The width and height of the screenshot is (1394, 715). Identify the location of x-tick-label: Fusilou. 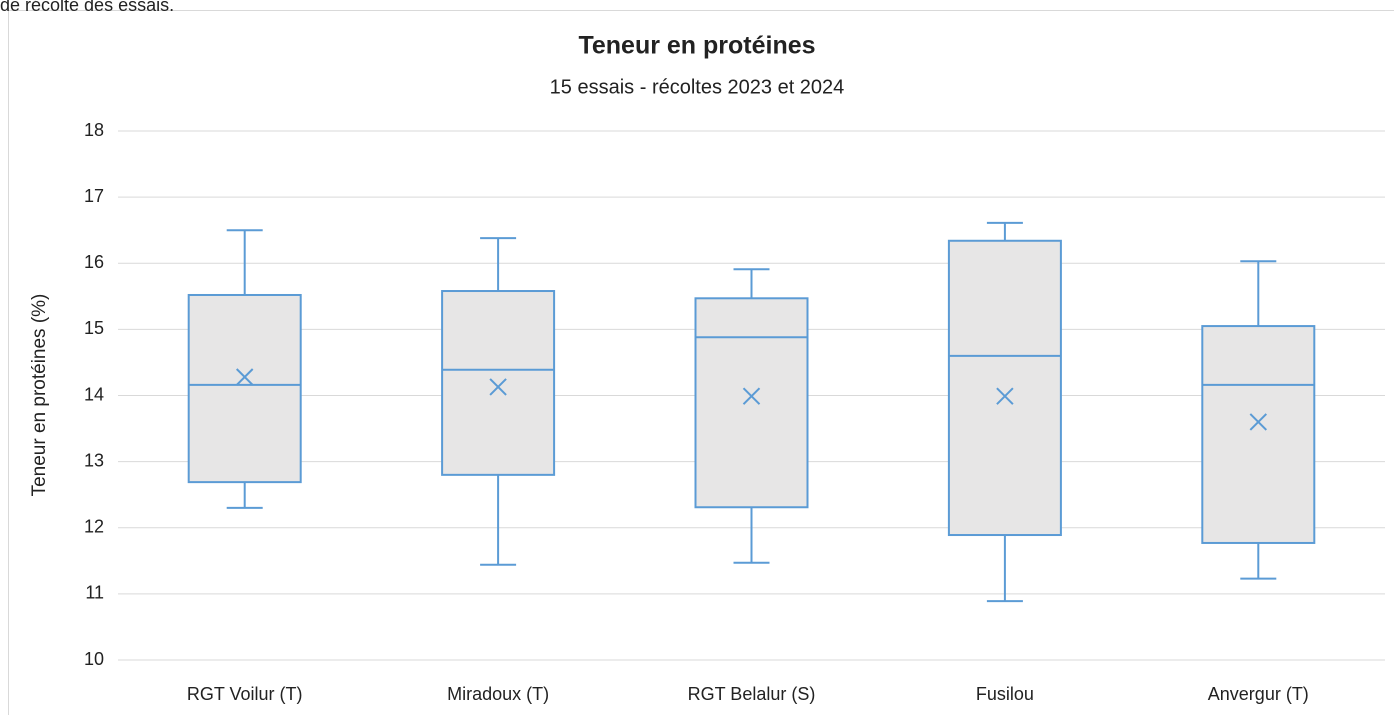
(1005, 694).